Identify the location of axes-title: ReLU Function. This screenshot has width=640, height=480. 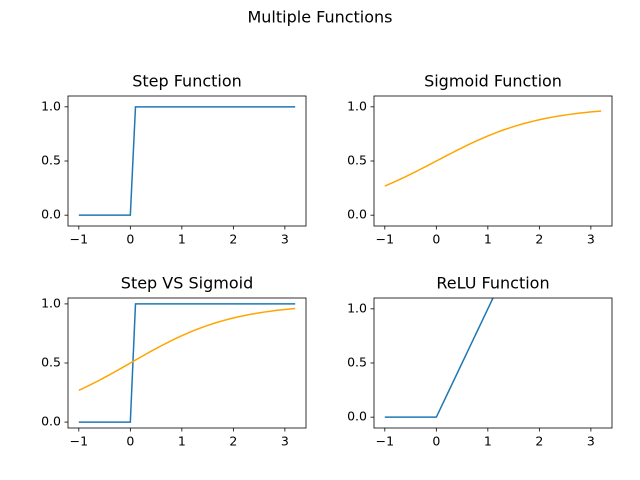
(492, 283).